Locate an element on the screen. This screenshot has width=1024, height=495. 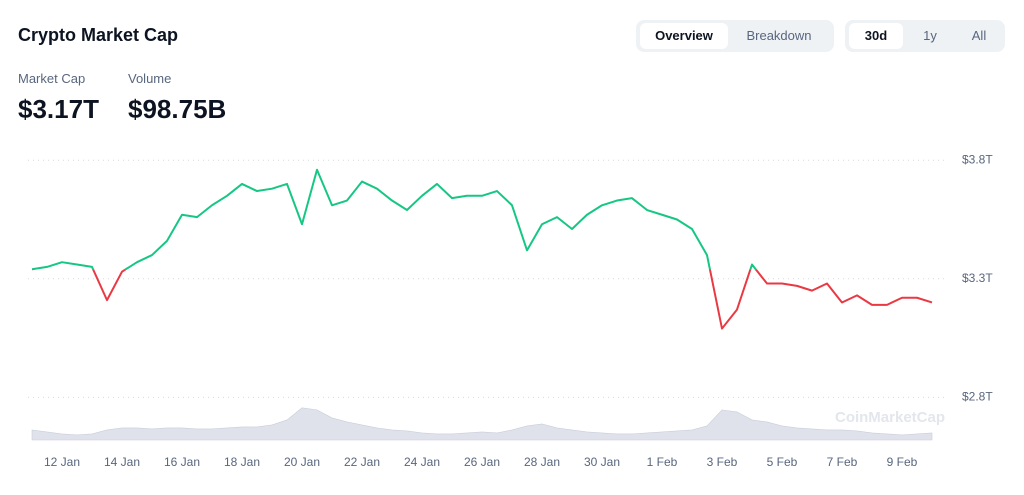
x-tick-label: 20 Jan is located at coordinates (302, 462).